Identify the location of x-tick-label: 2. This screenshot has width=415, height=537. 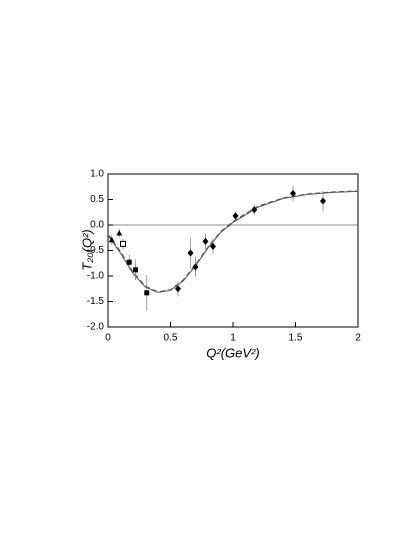
(358, 338).